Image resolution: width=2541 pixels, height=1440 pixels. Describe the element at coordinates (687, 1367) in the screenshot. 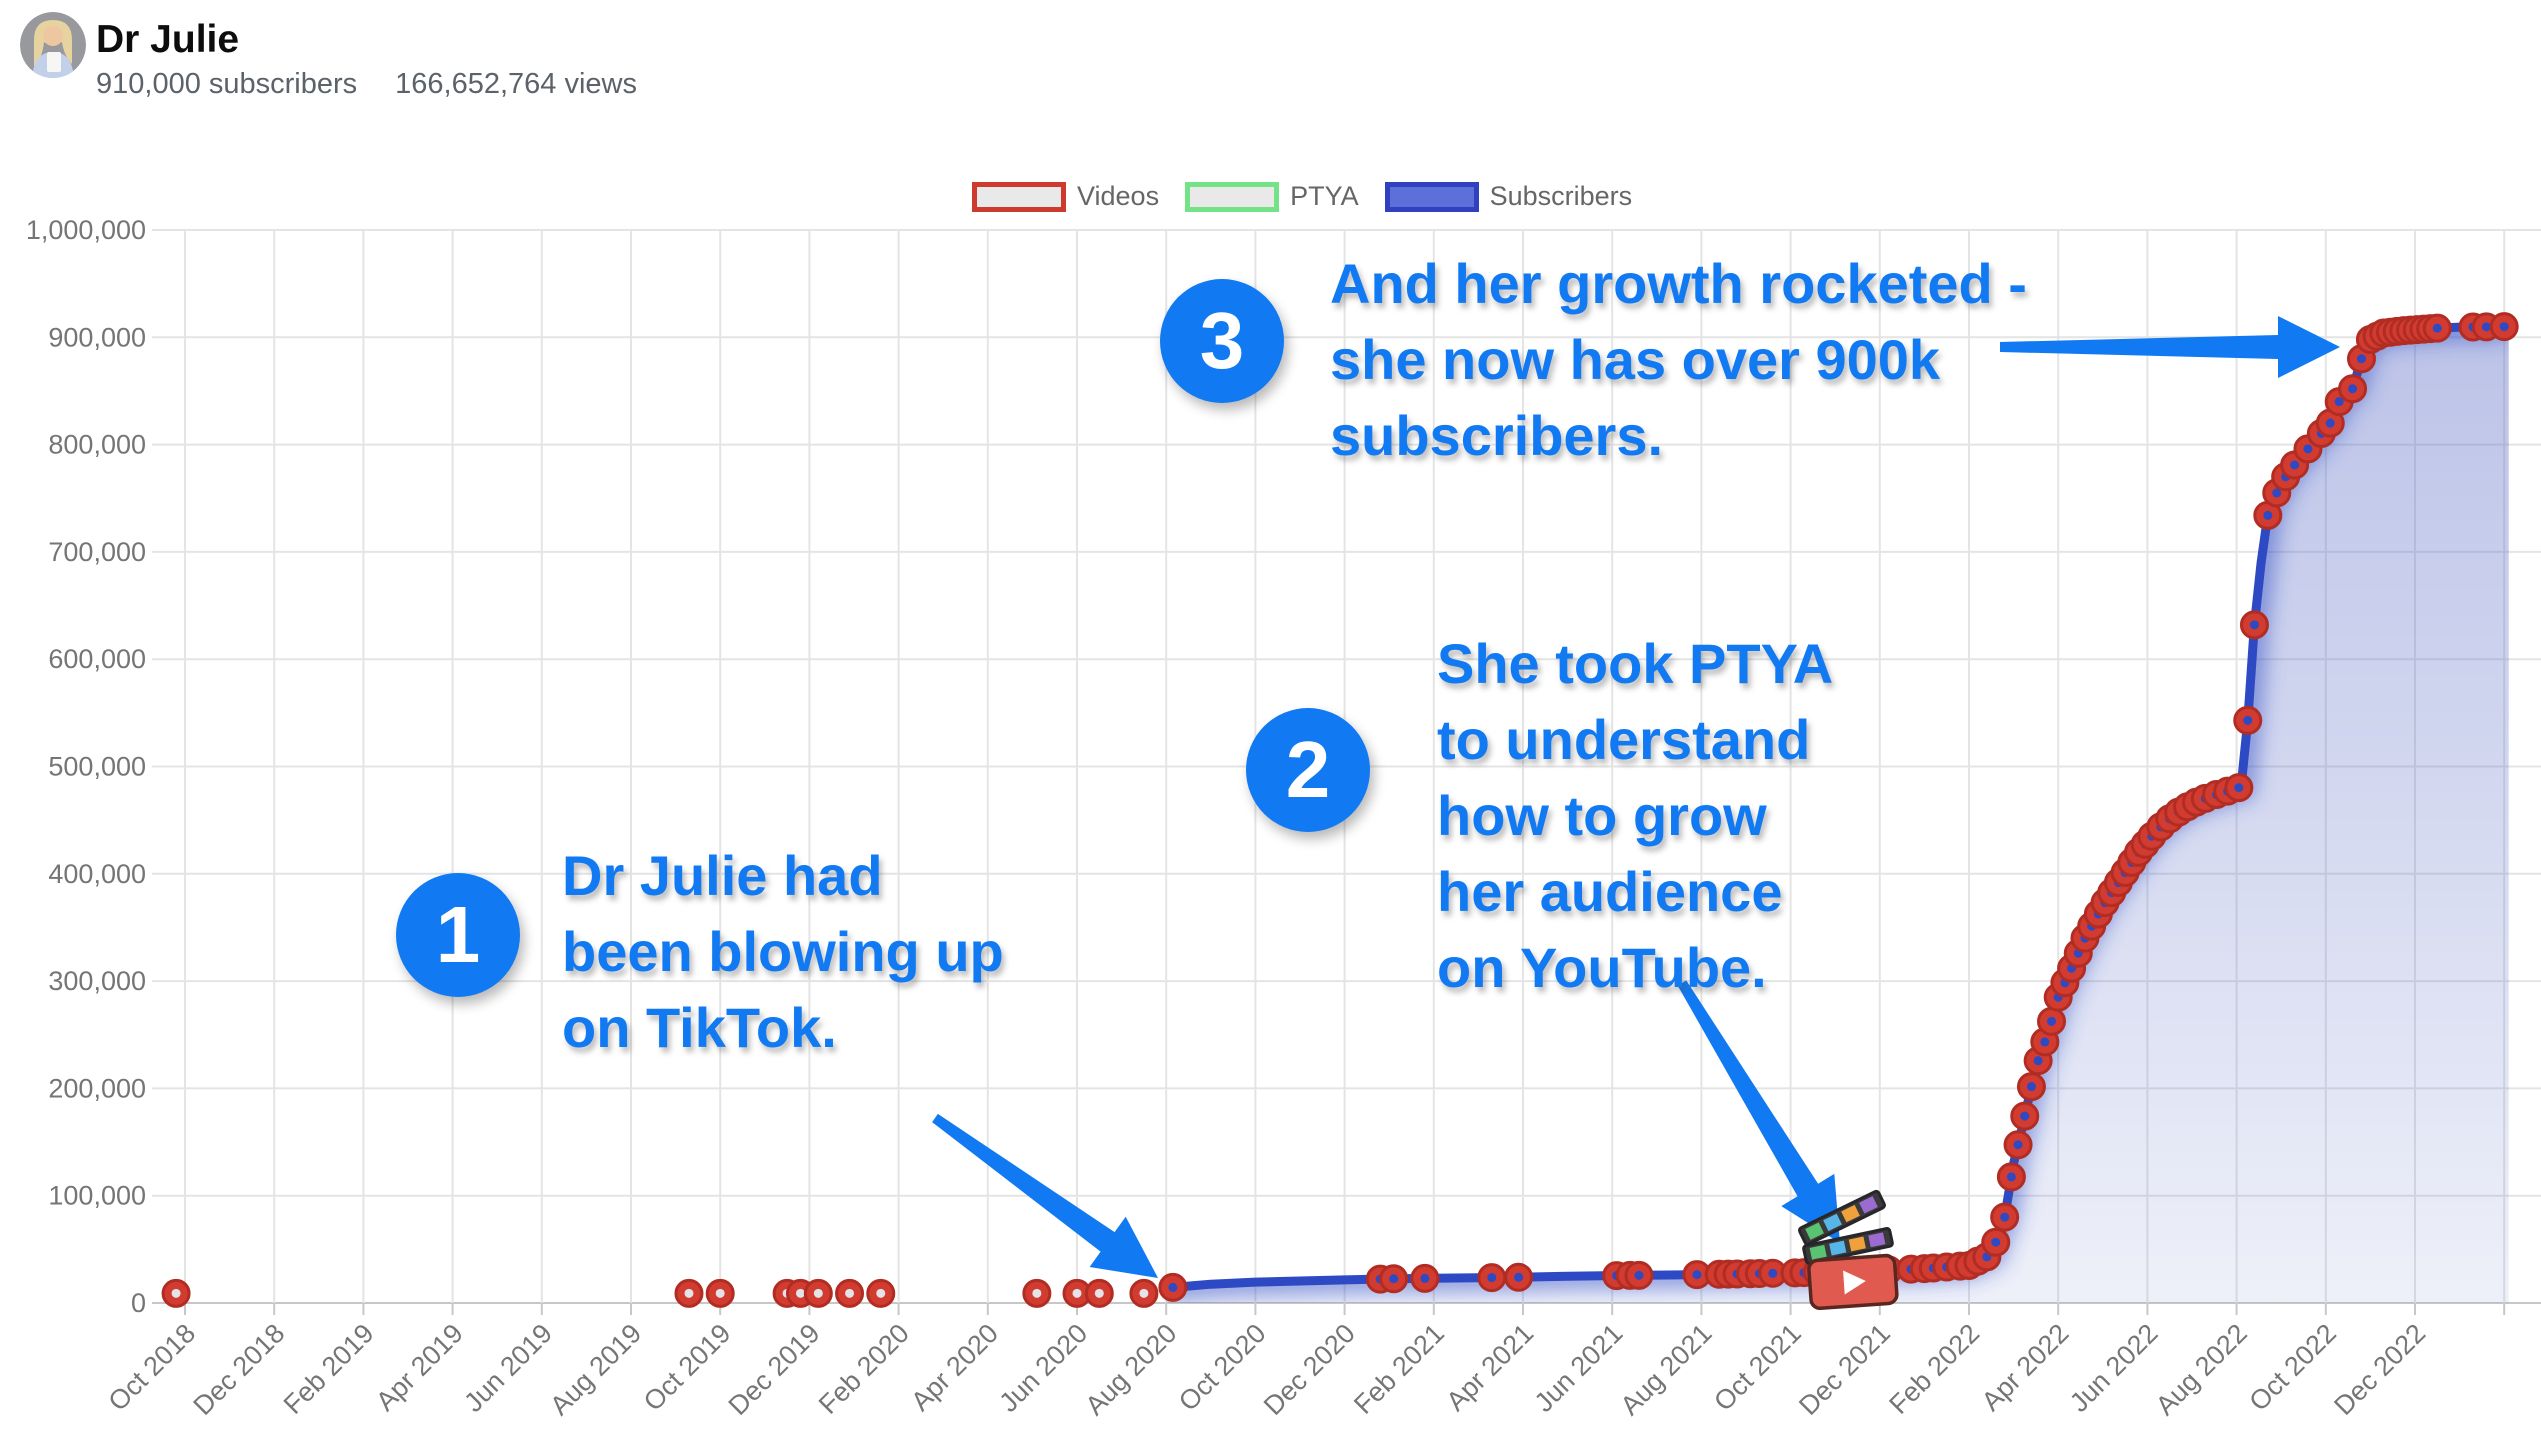

I see `svg-text: Oct 2019` at that location.